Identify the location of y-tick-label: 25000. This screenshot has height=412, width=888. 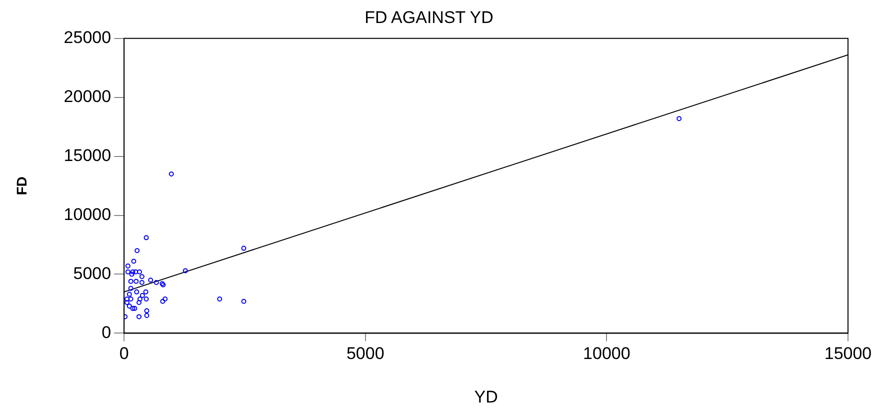
(88, 38).